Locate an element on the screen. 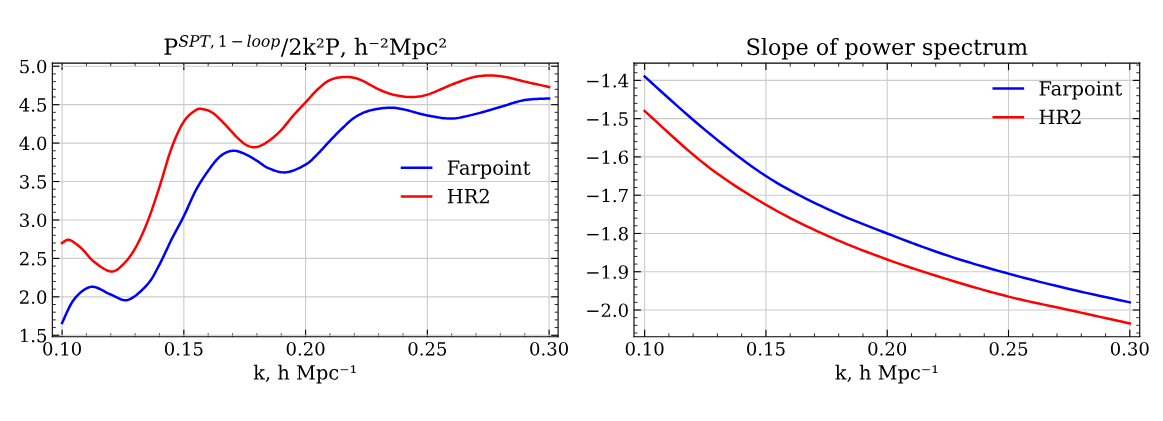  y-tick-label: −1.8 is located at coordinates (607, 233).